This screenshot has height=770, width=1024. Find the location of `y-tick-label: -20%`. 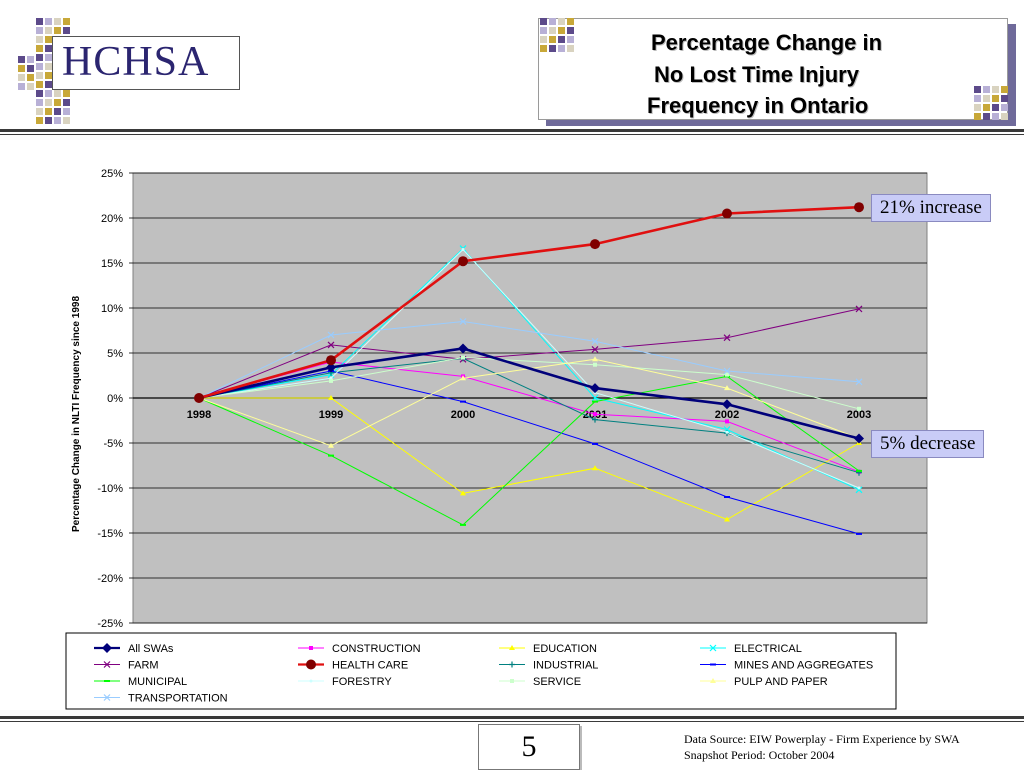

y-tick-label: -20% is located at coordinates (110, 579).